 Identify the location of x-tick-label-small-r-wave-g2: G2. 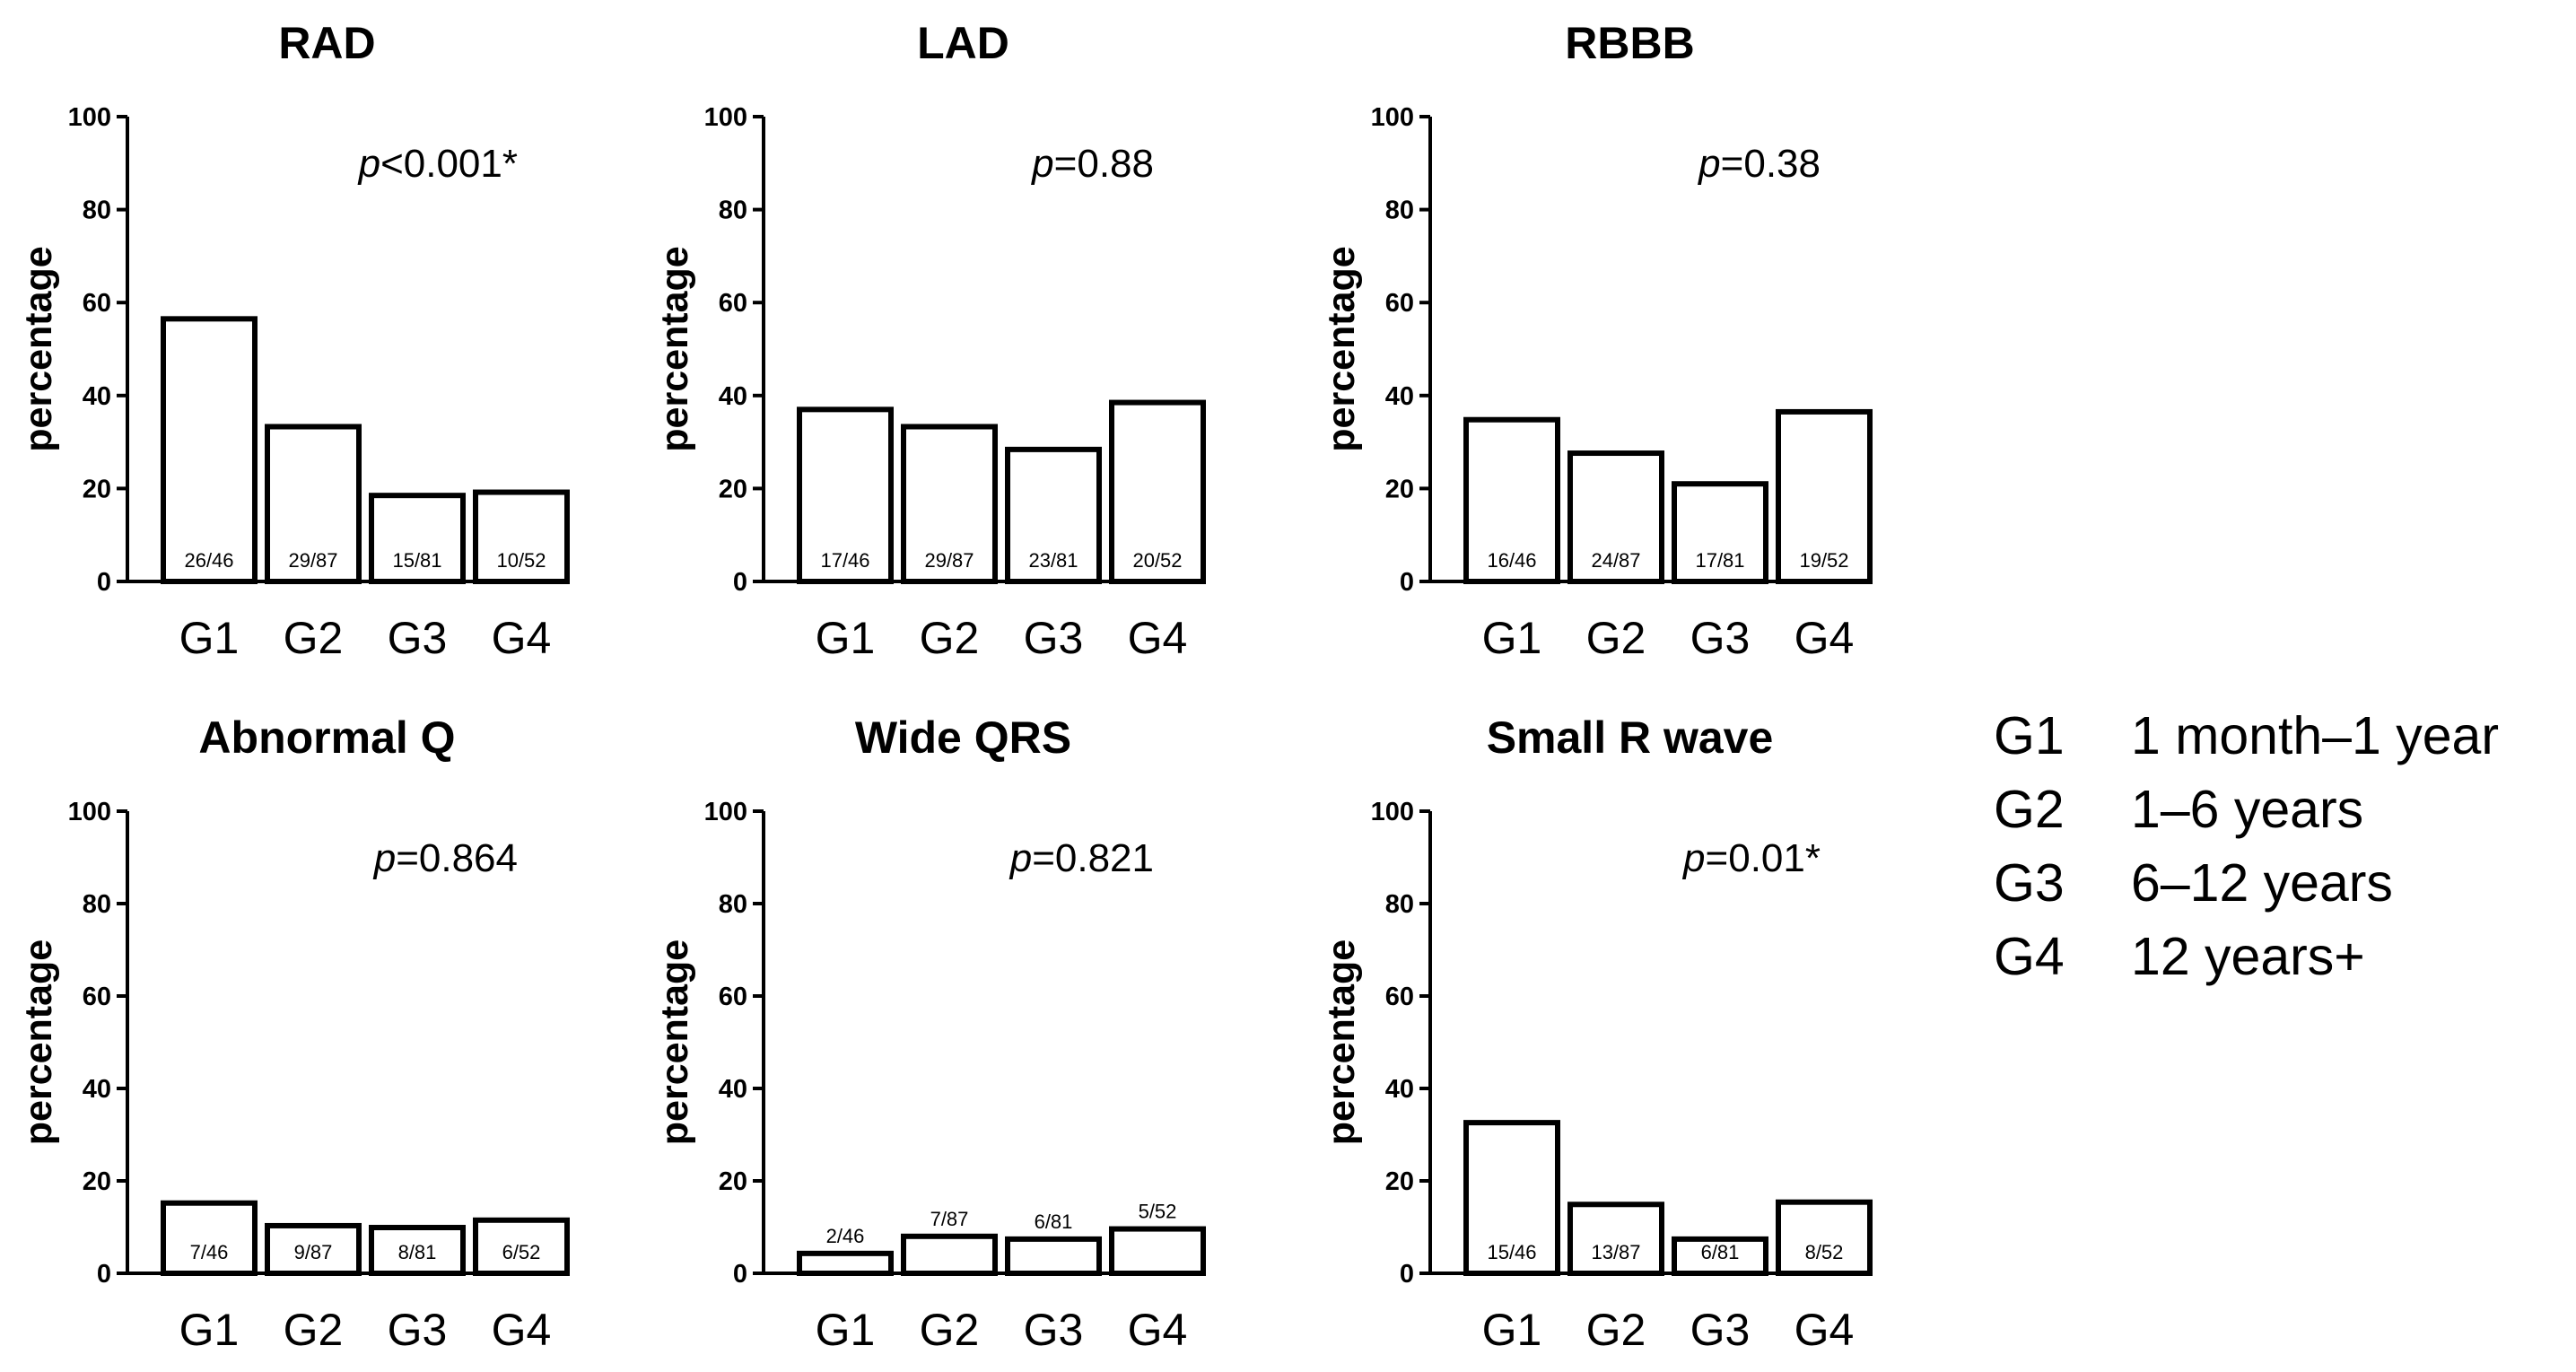
(1616, 1330).